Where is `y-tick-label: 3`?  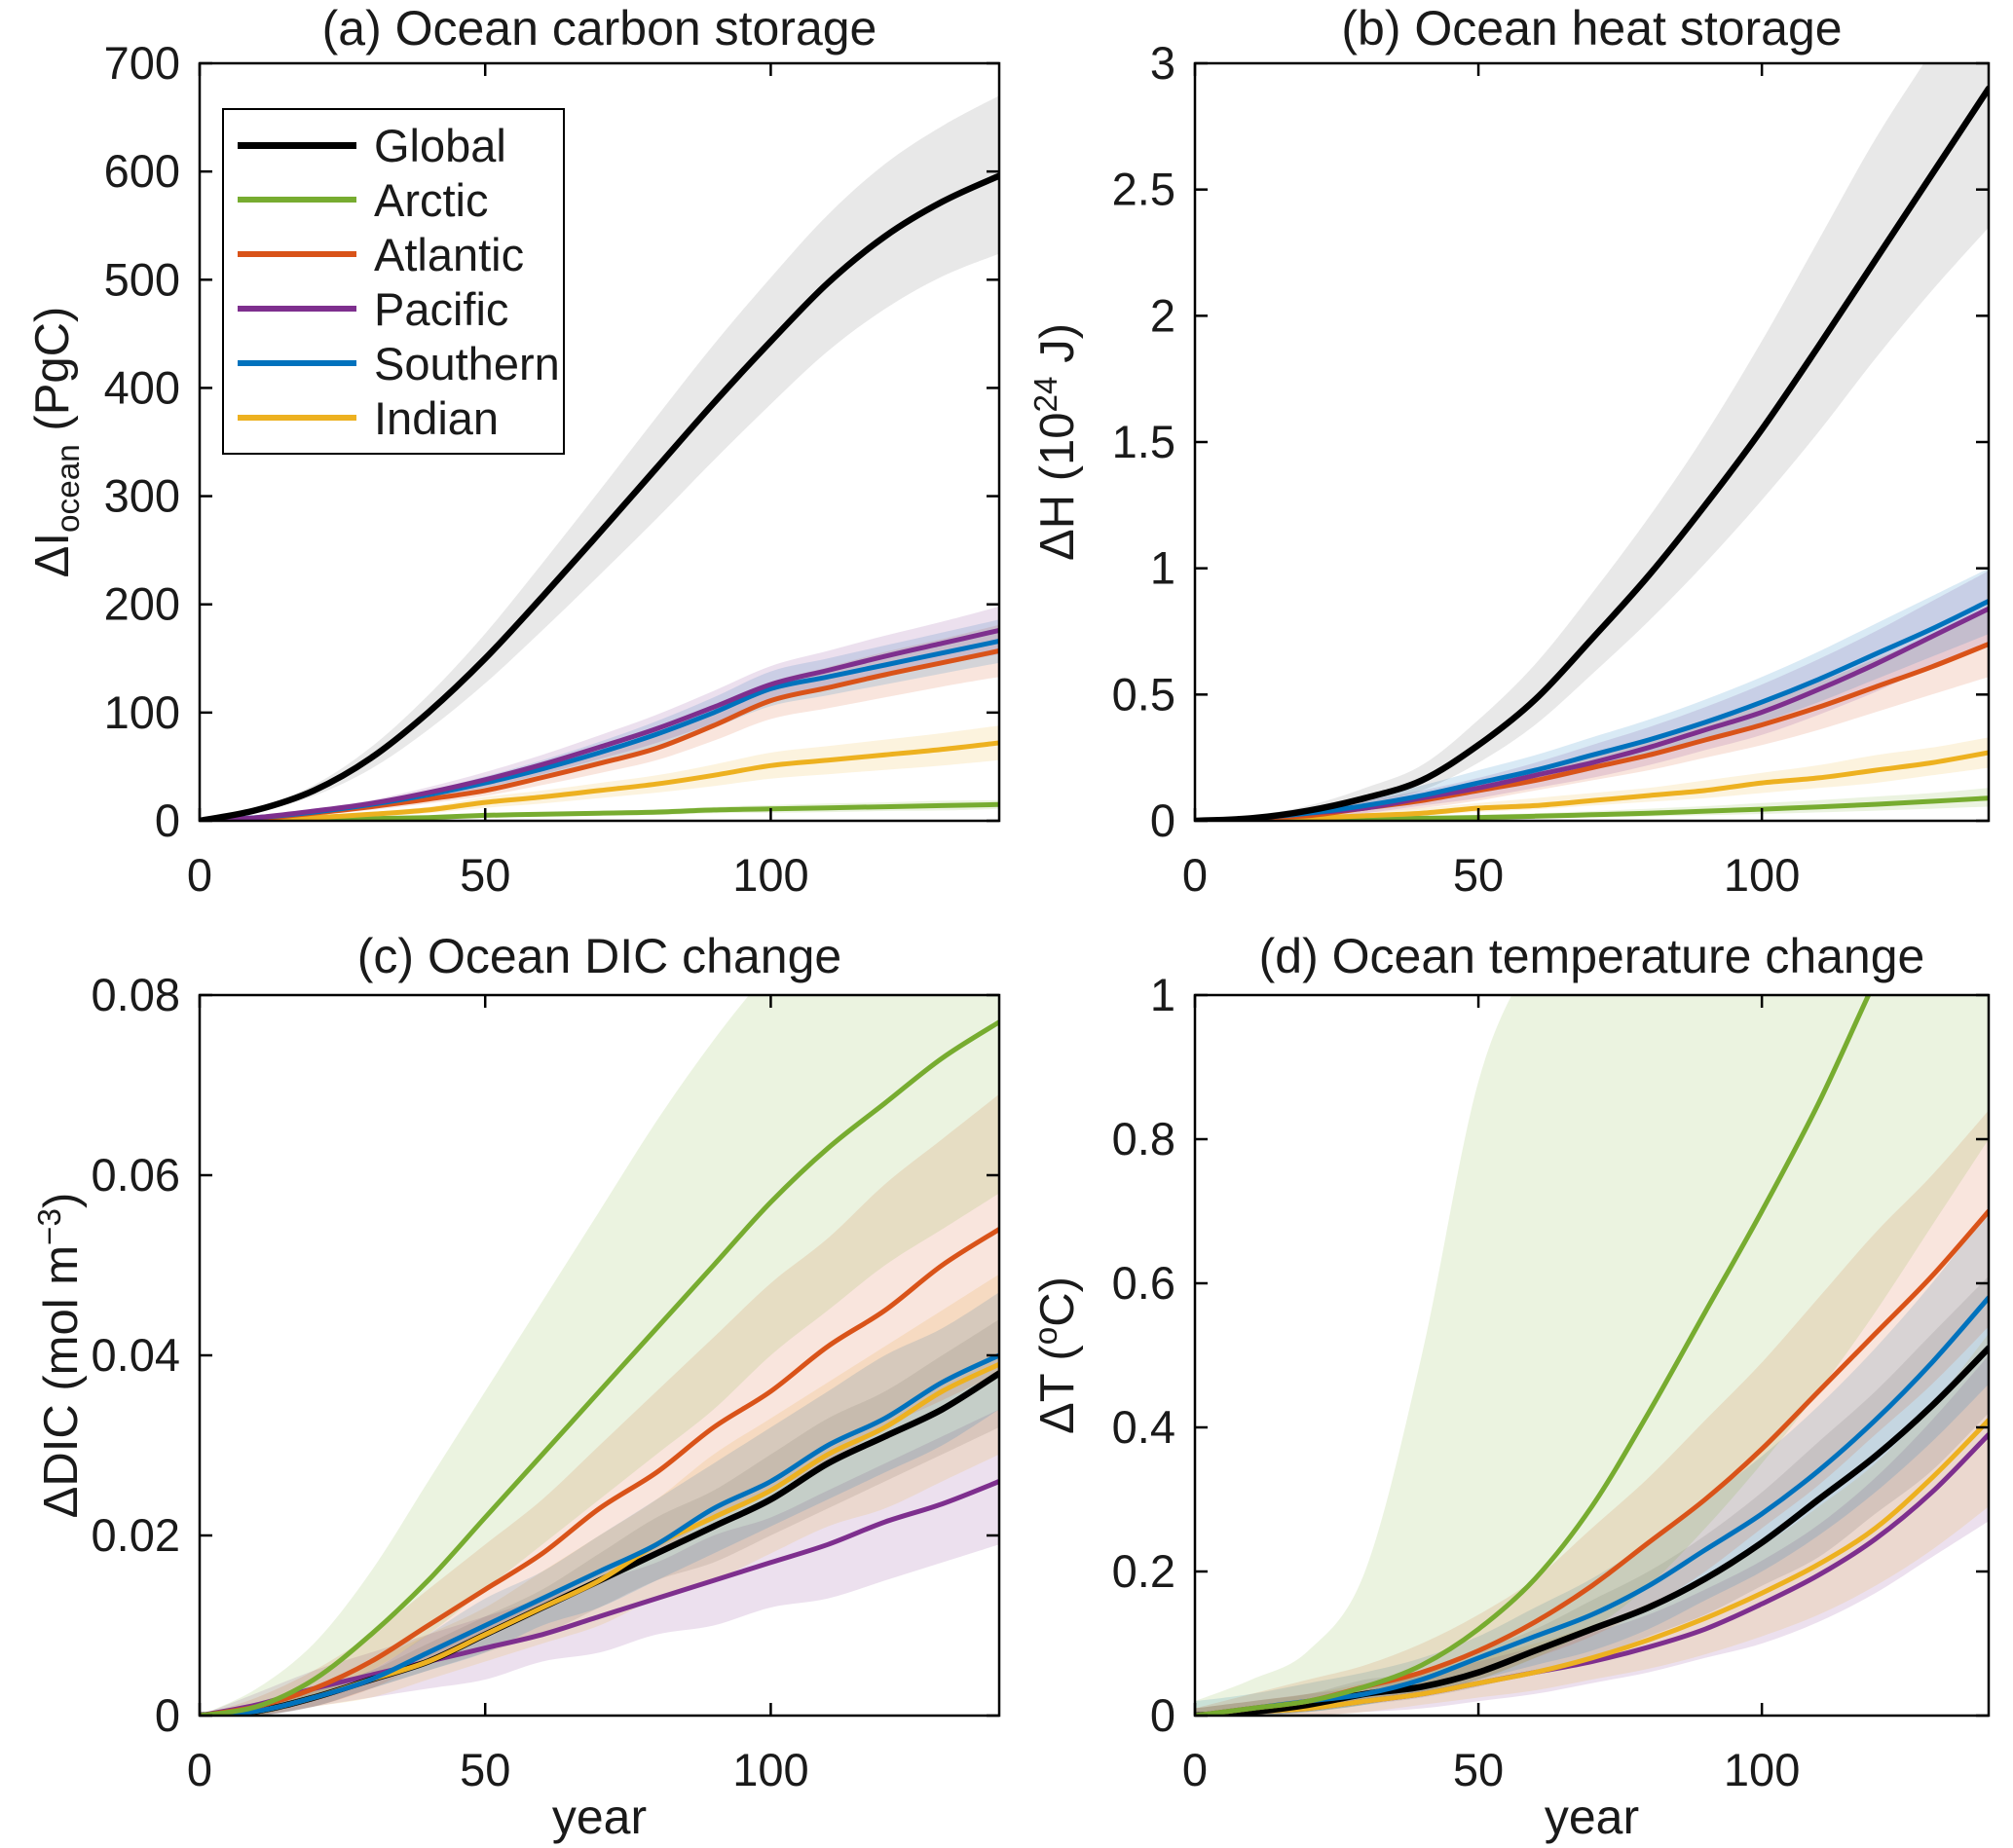
y-tick-label: 3 is located at coordinates (1162, 63).